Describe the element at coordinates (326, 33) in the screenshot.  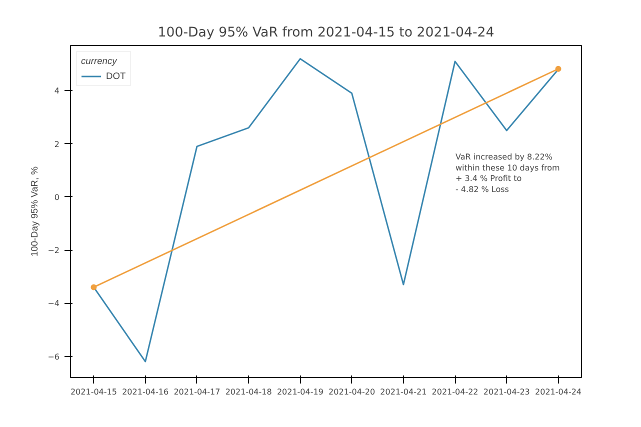
I see `chart-title: 100-Day 95% VaR from 2021-04-15 to 2021-04-24` at that location.